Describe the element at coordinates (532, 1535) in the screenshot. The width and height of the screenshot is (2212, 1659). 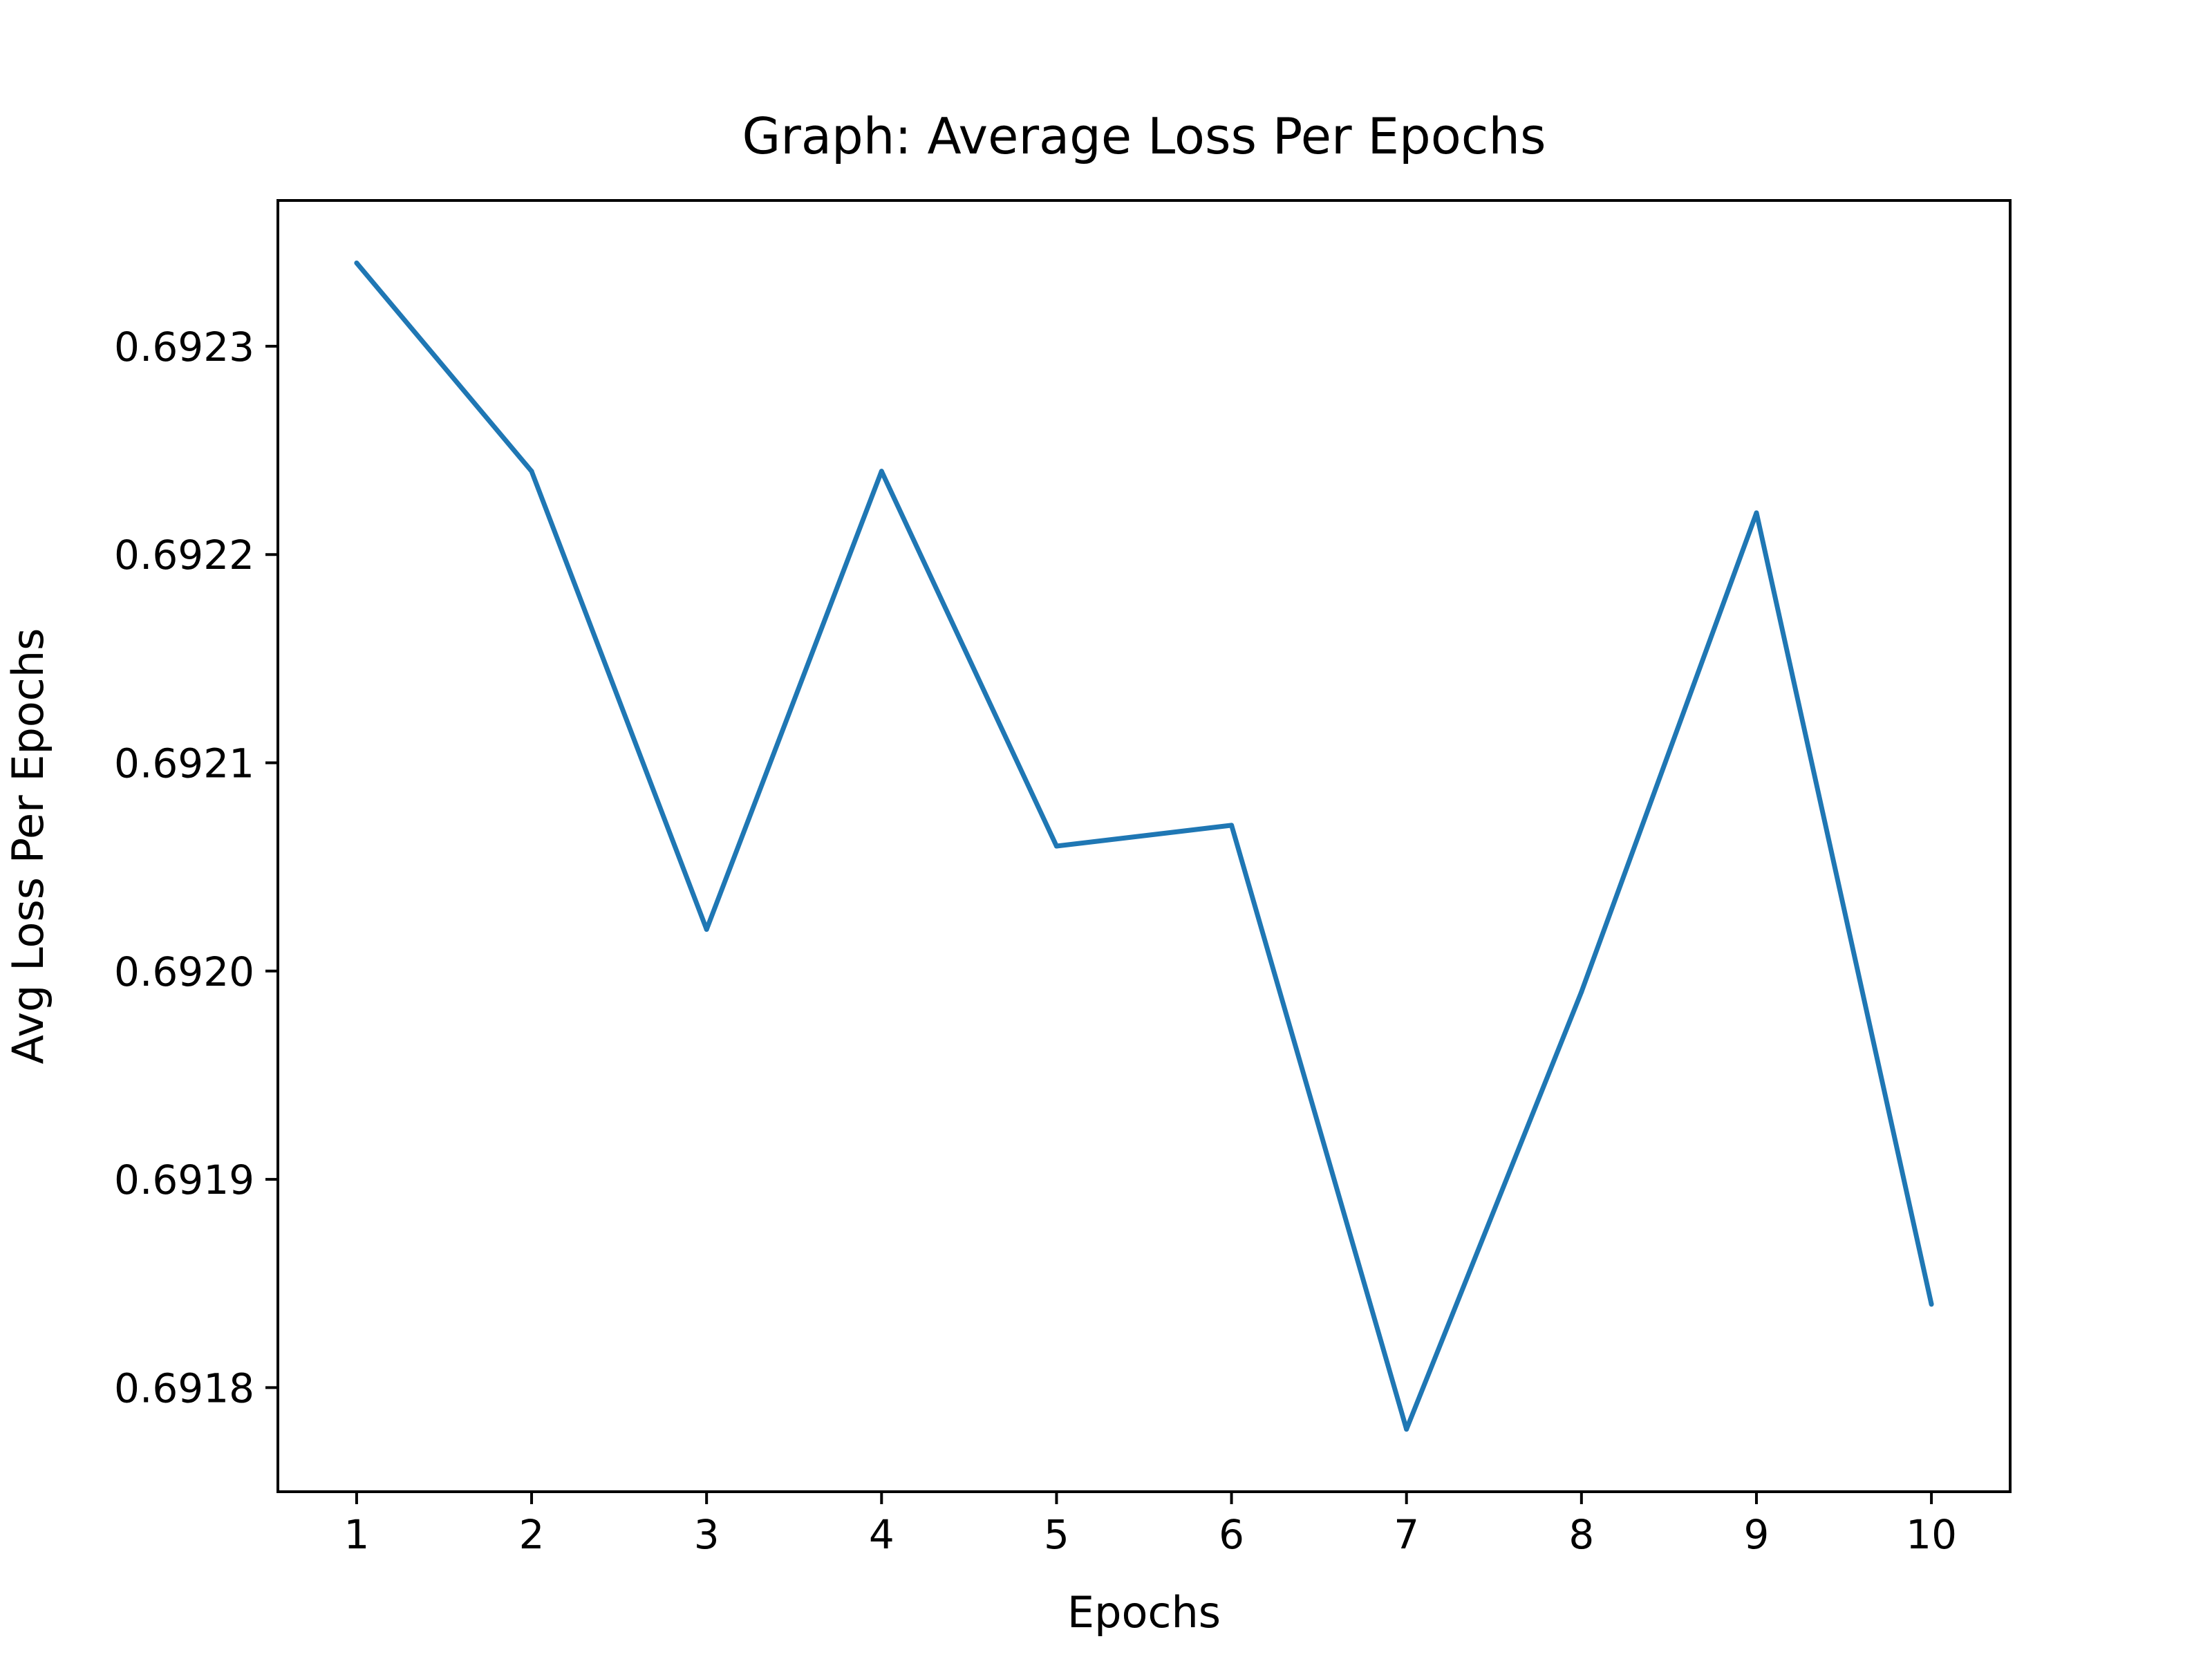
I see `x-tick-label: 2` at that location.